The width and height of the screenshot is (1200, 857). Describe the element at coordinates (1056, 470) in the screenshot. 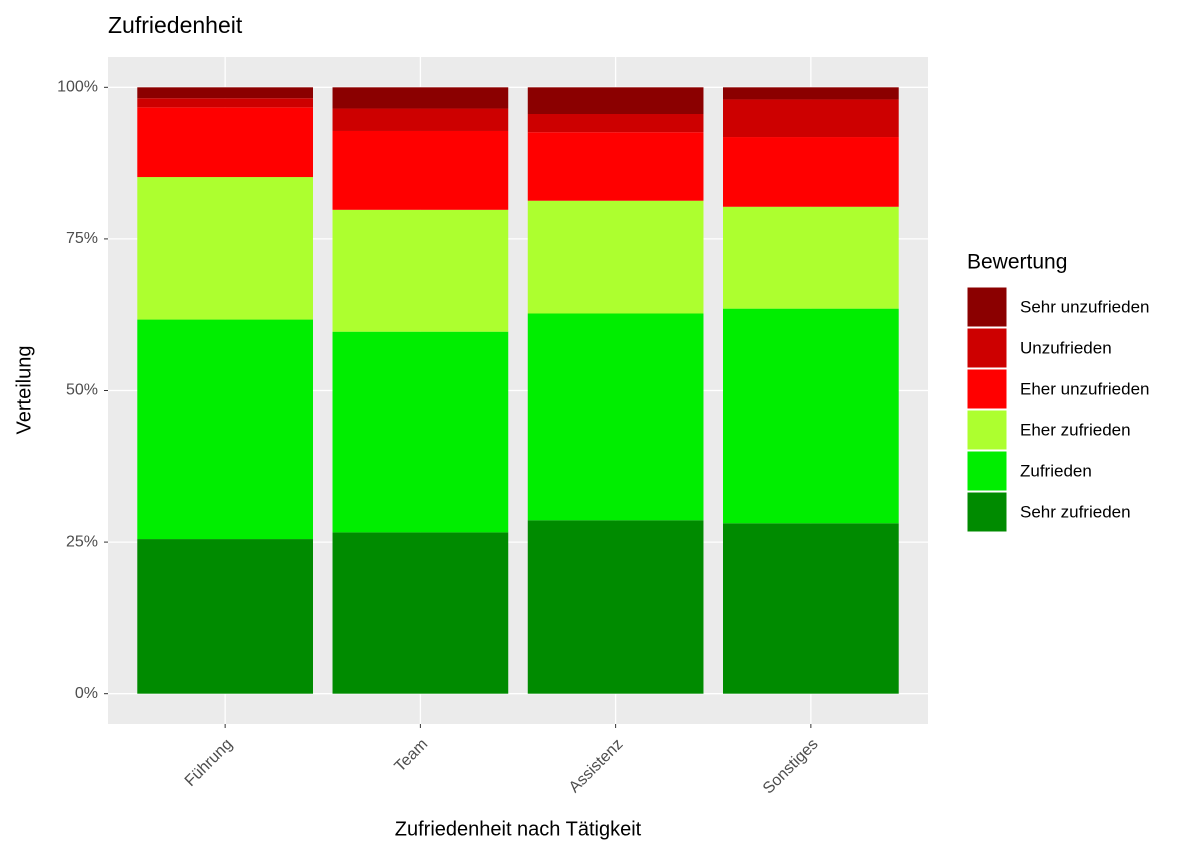

I see `legend-label: Zufrieden` at that location.